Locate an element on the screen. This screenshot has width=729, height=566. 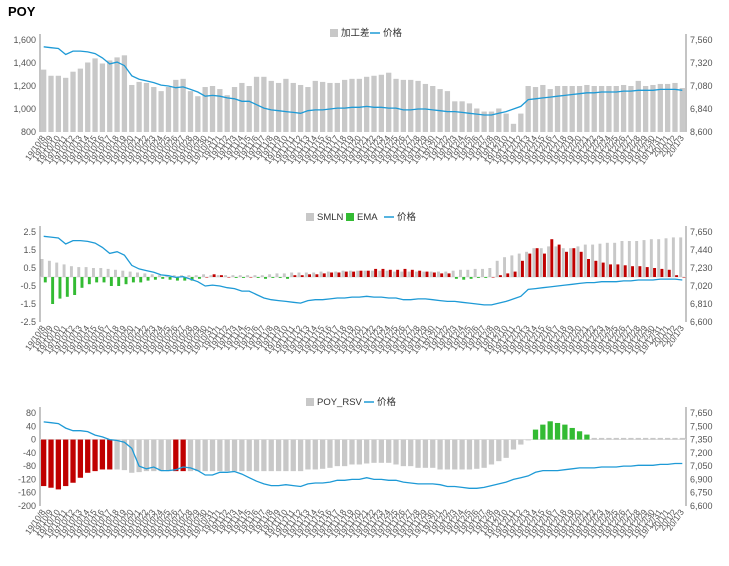
left-tick-label: 1,600 is located at coordinates (24, 40).